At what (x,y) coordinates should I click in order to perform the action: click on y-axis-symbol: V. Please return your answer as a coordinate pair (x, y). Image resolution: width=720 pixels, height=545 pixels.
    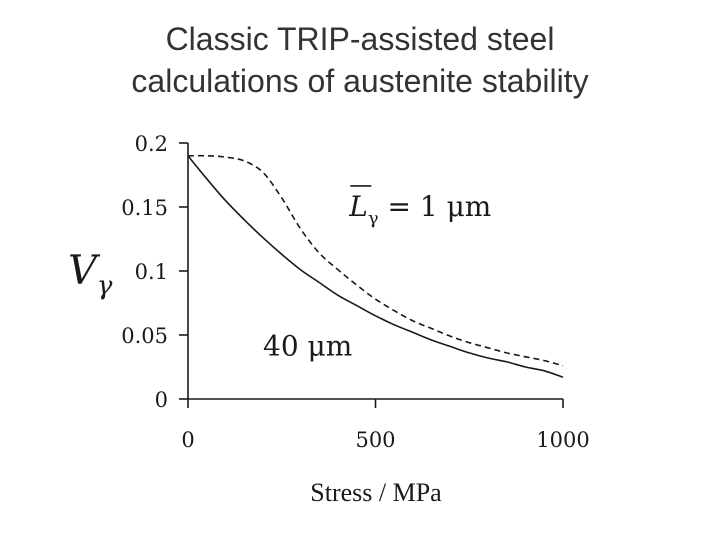
    Looking at the image, I should click on (84, 271).